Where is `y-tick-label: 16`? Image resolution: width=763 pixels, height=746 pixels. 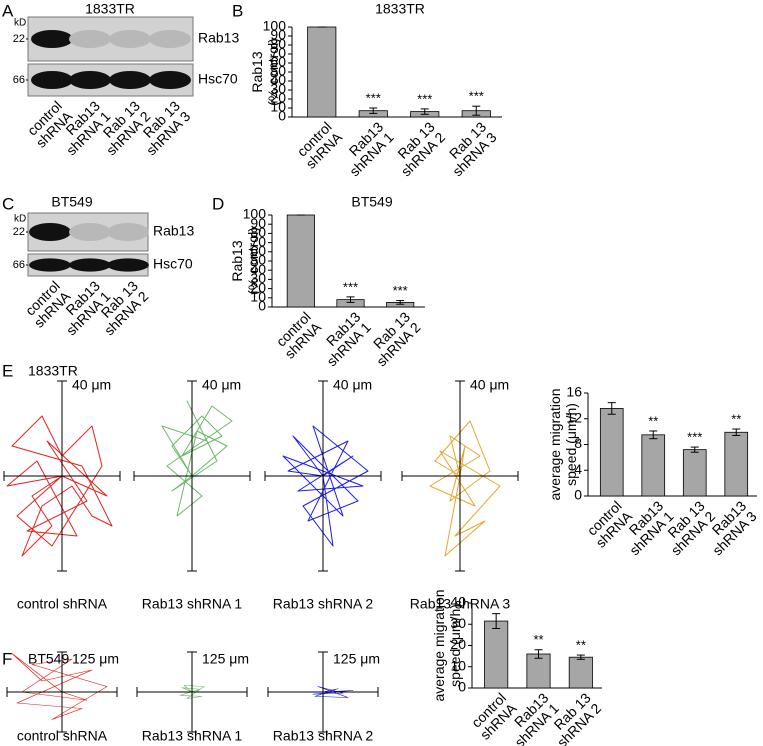 y-tick-label: 16 is located at coordinates (574, 392).